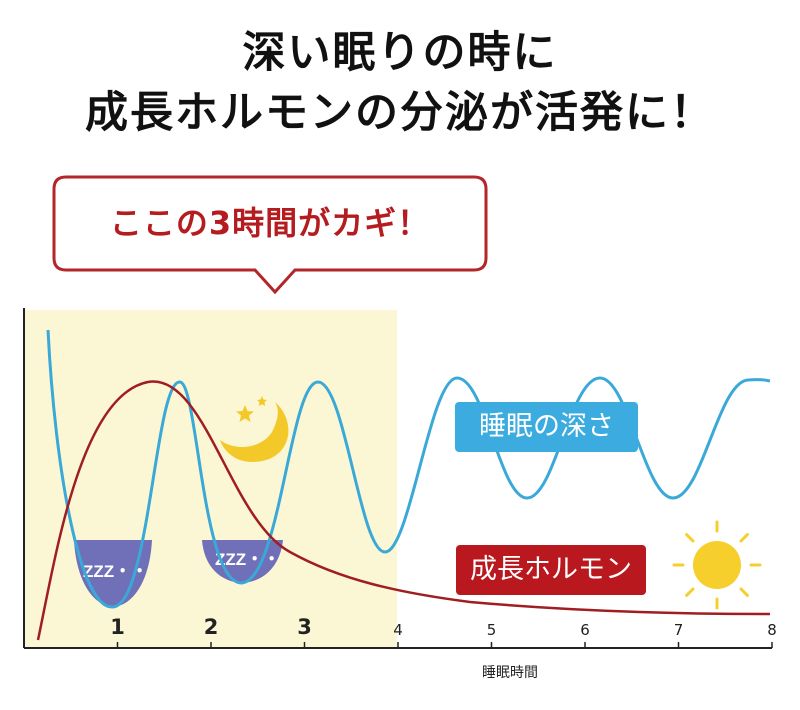 The width and height of the screenshot is (800, 710). Describe the element at coordinates (270, 223) in the screenshot. I see `callout-text: ここの3時間がカギ！` at that location.